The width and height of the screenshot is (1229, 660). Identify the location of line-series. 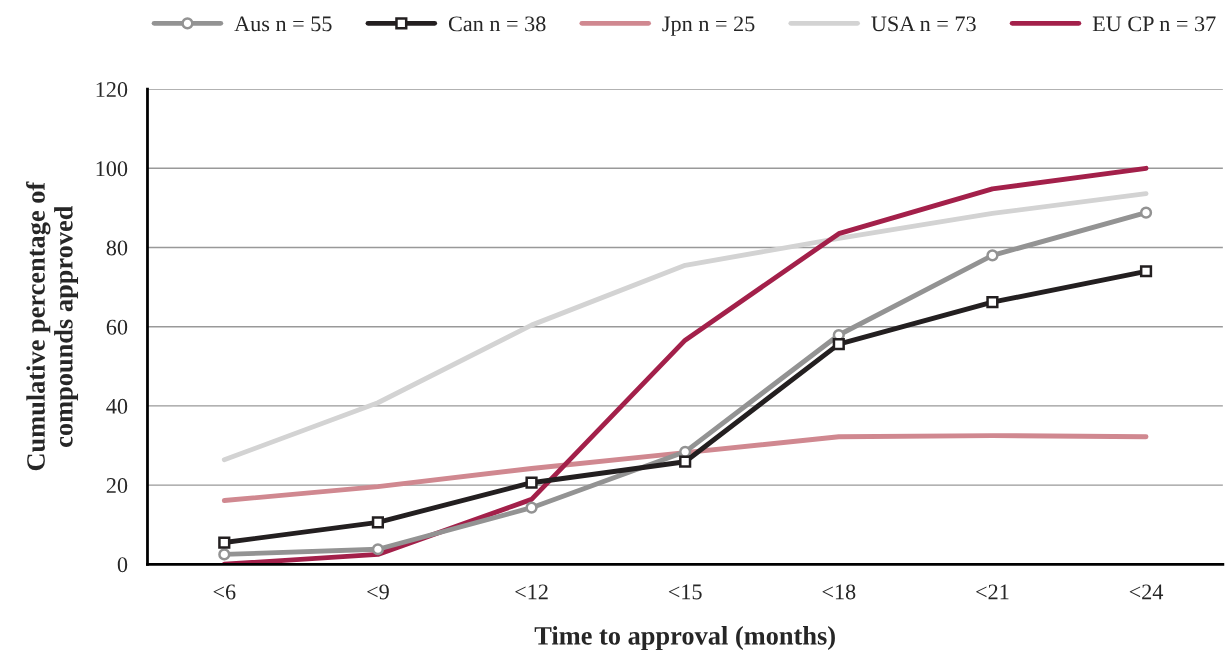
(685, 468).